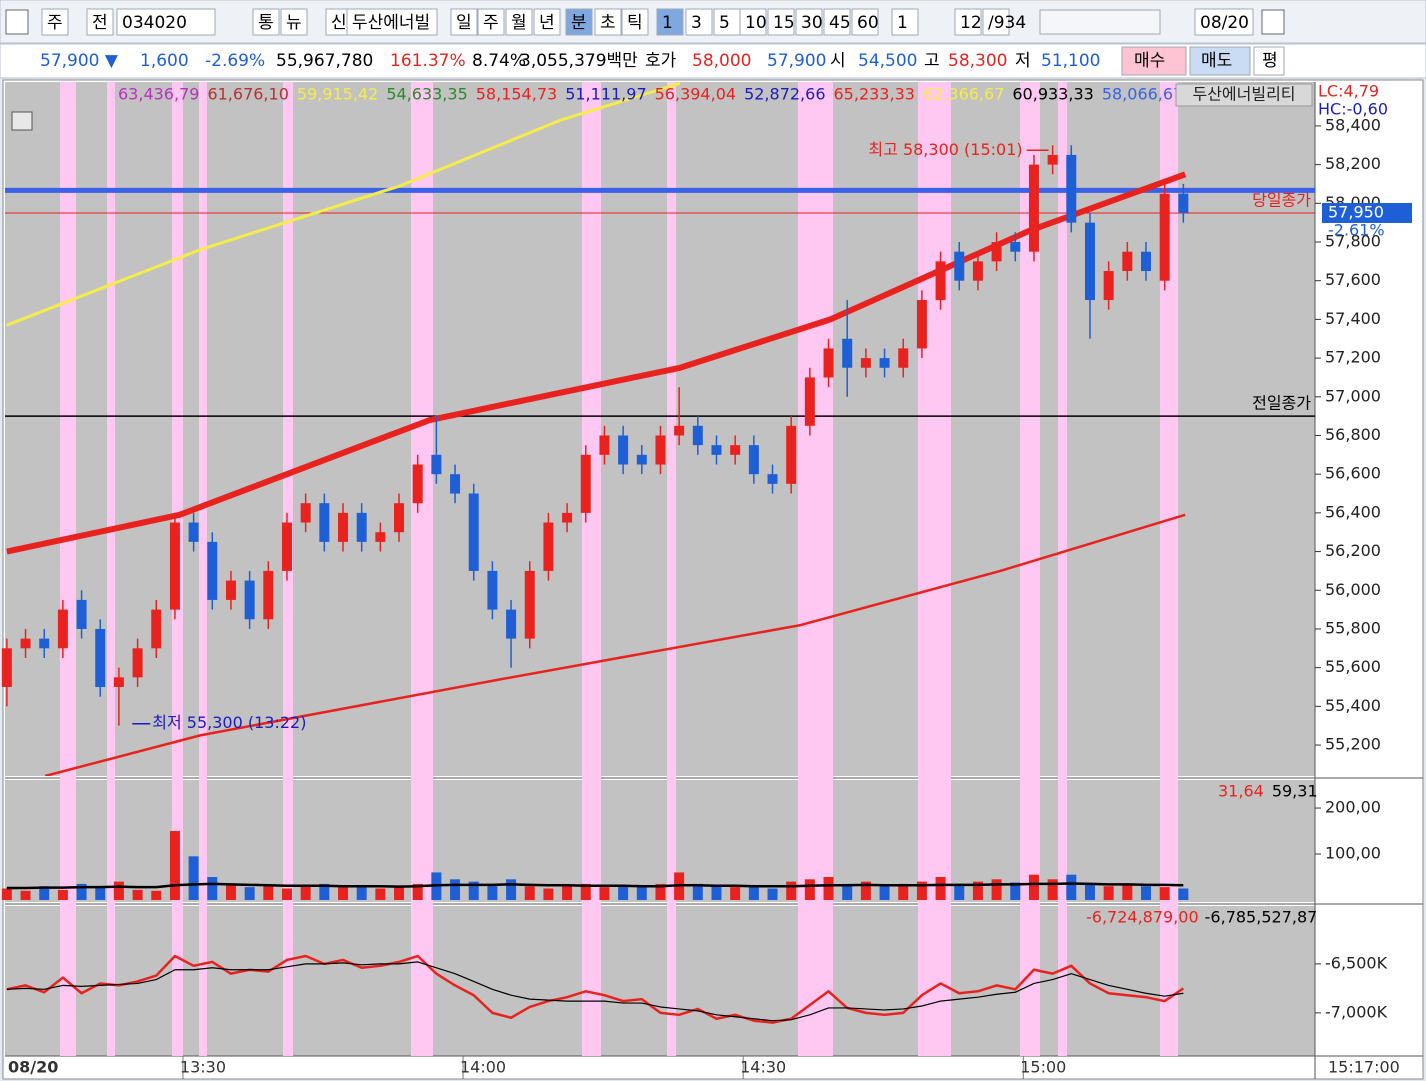  I want to click on y-tick-label: 57,200, so click(1353, 357).